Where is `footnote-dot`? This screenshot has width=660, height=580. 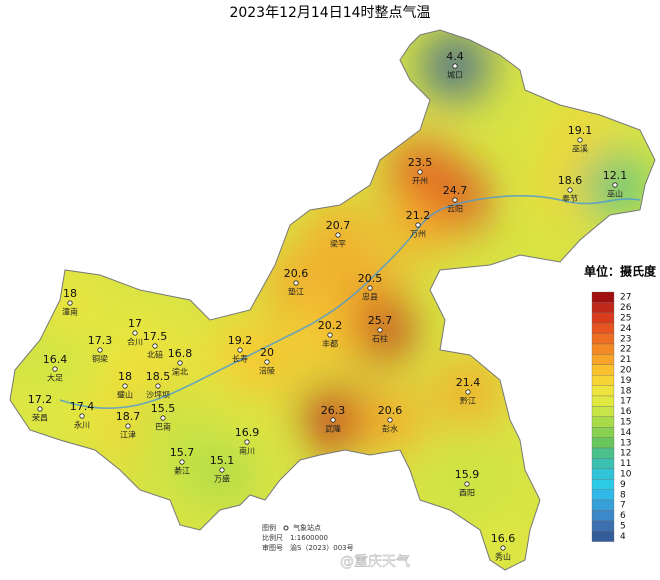 footnote-dot is located at coordinates (286, 528).